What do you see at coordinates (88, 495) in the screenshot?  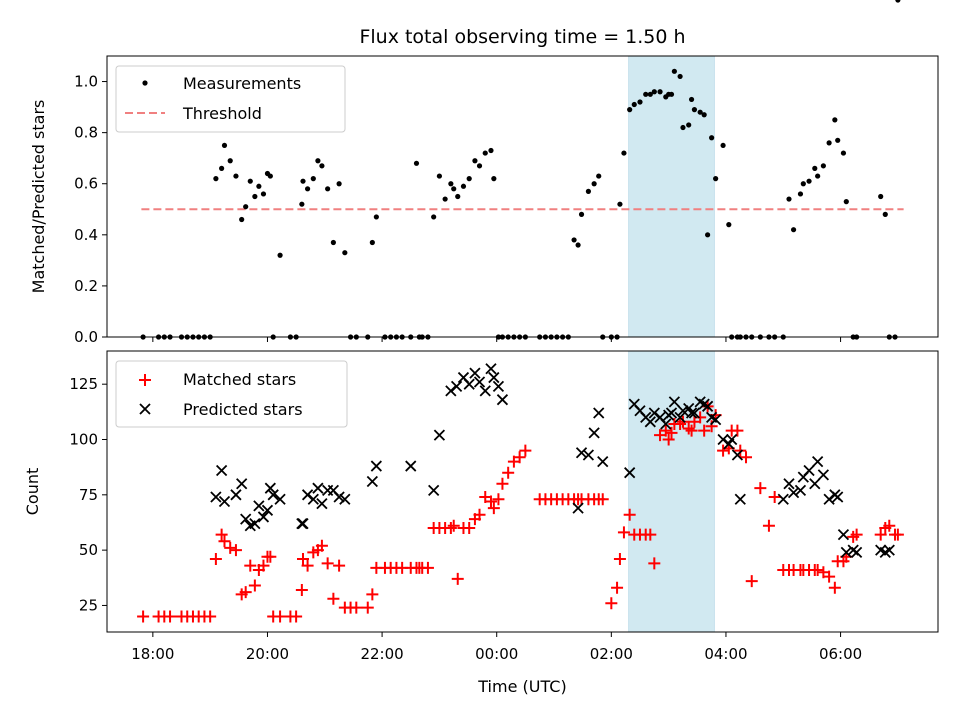 I see `bottom-y-tick-label: 75` at bounding box center [88, 495].